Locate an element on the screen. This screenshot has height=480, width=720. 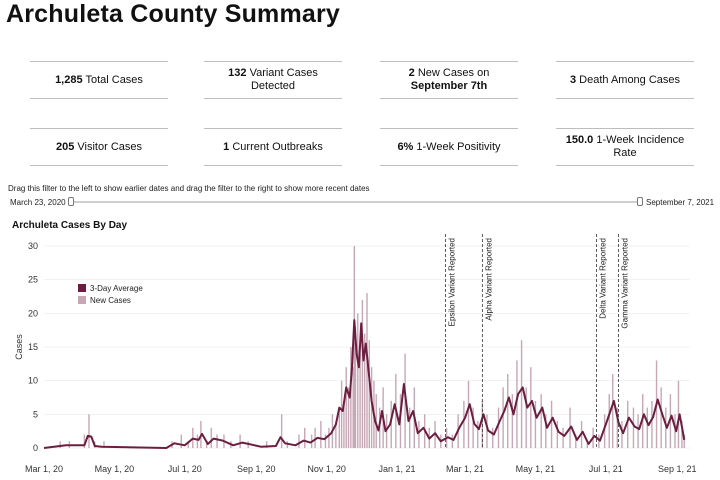
x-tick-label: Mar 1, 20 is located at coordinates (44, 469).